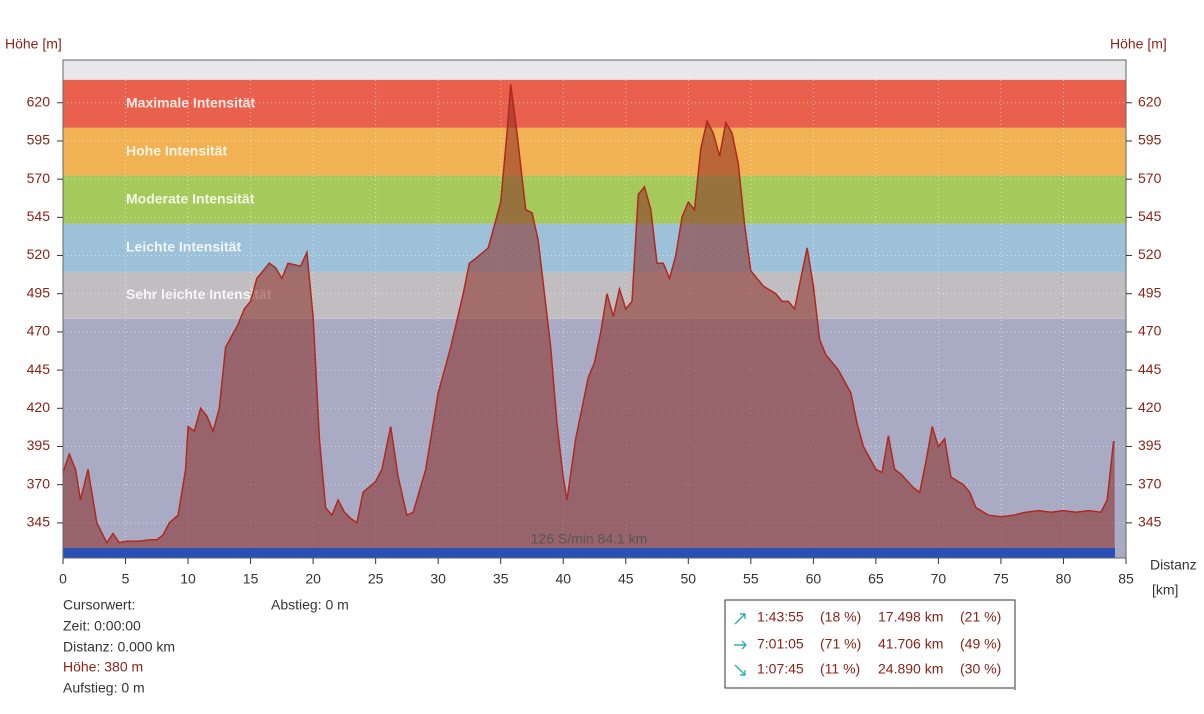 The width and height of the screenshot is (1204, 714). What do you see at coordinates (39, 445) in the screenshot?
I see `y-tick-label: 395` at bounding box center [39, 445].